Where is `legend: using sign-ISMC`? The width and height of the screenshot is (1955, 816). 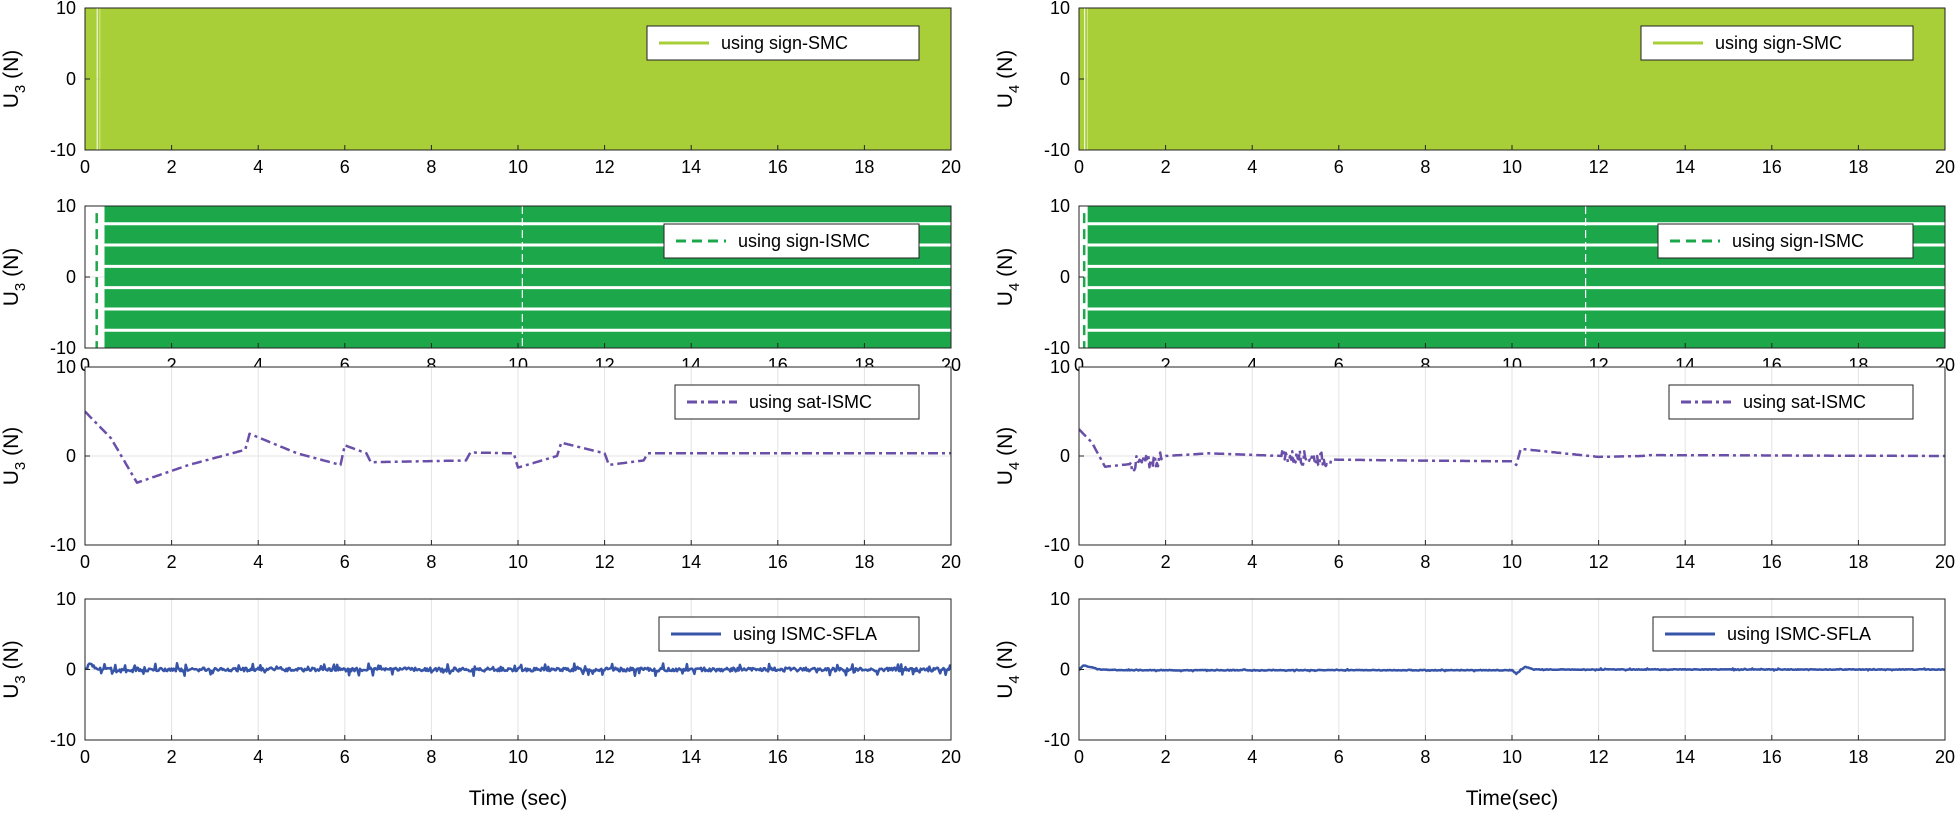
legend: using sign-ISMC is located at coordinates (791, 241).